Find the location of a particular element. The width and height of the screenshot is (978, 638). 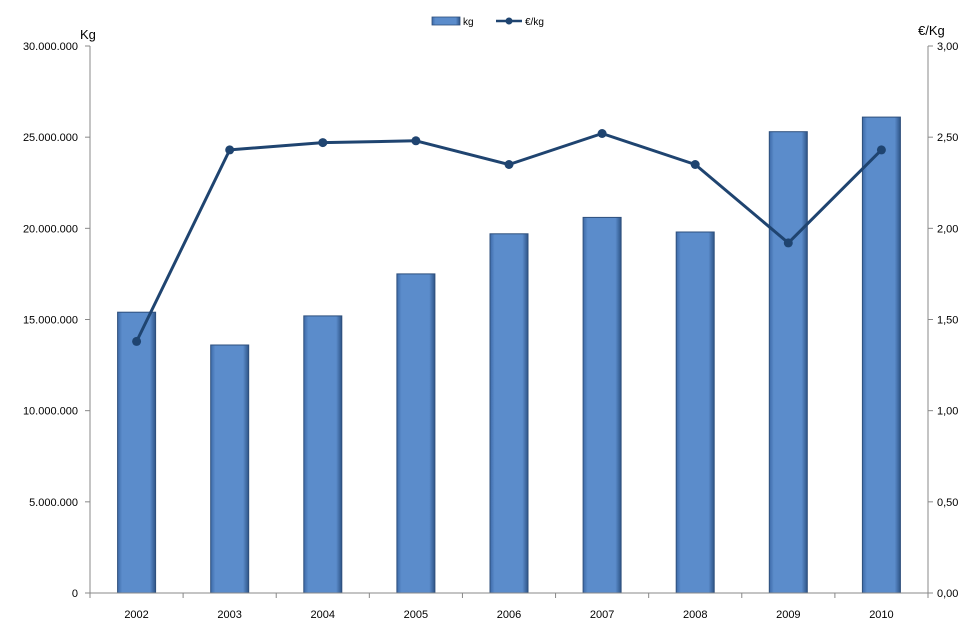

y-left-tick-label: 25.000.000 is located at coordinates (50, 138).